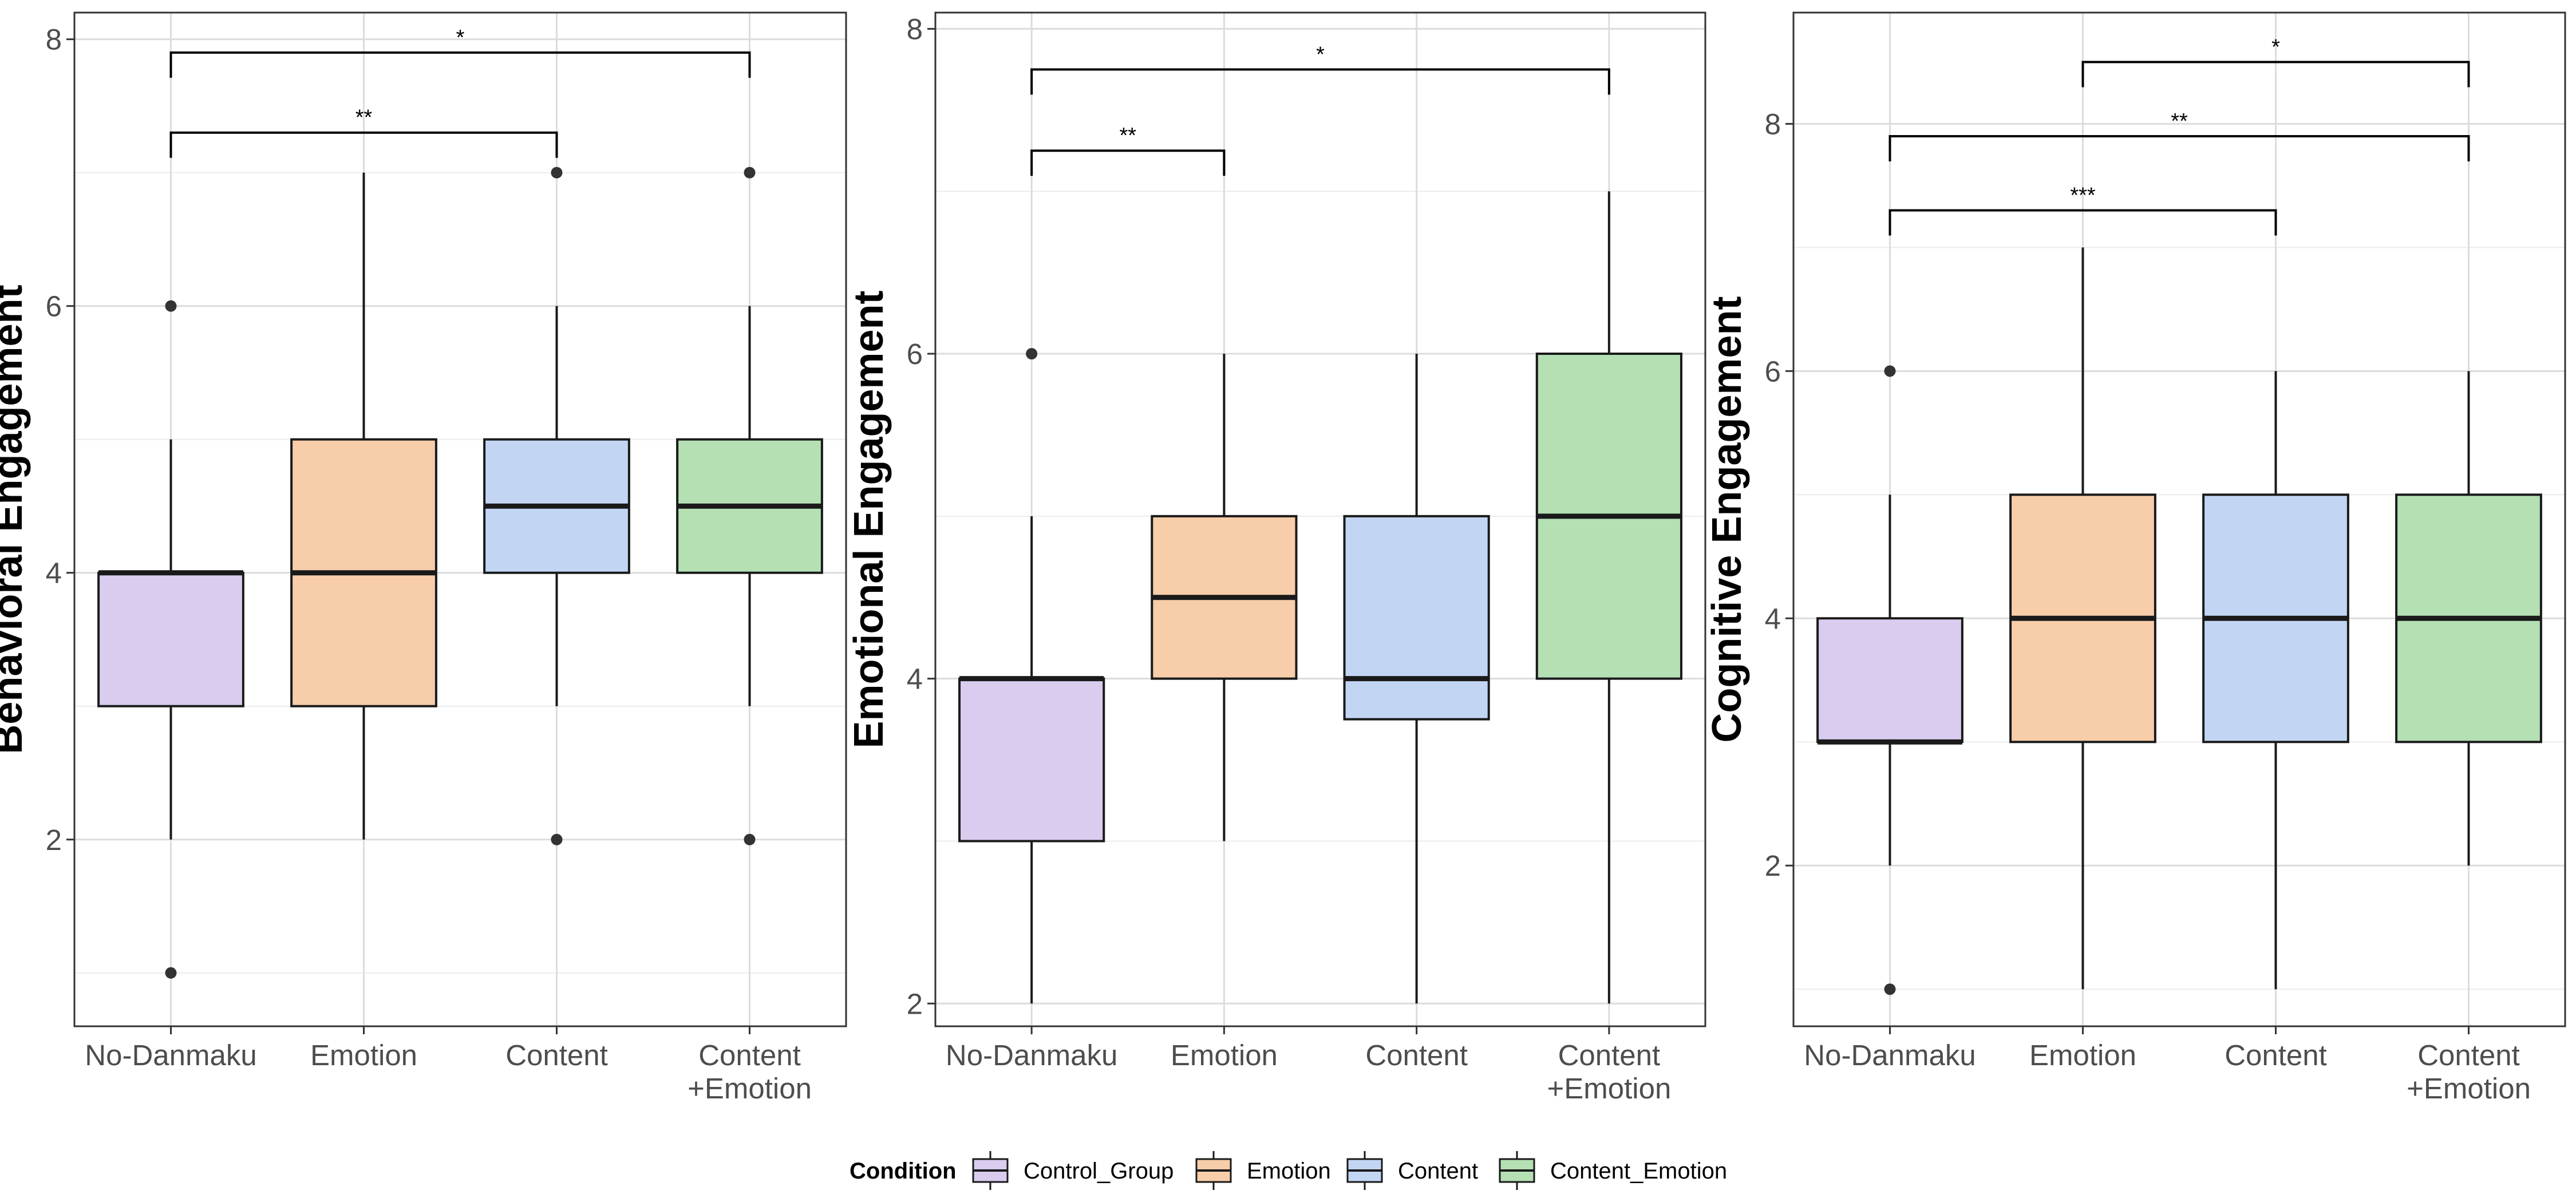 This screenshot has height=1202, width=2576. What do you see at coordinates (1099, 1171) in the screenshot?
I see `legend-label: Control_Group` at bounding box center [1099, 1171].